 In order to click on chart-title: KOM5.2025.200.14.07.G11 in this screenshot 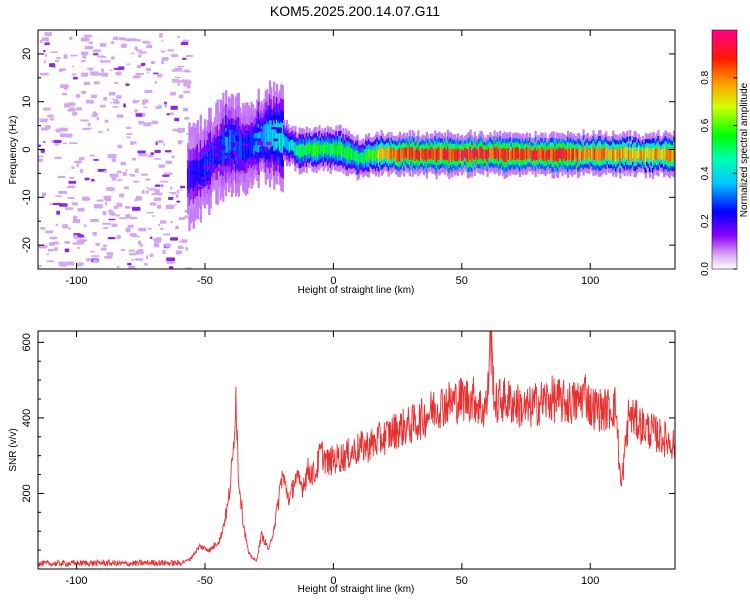, I will do `click(355, 11)`.